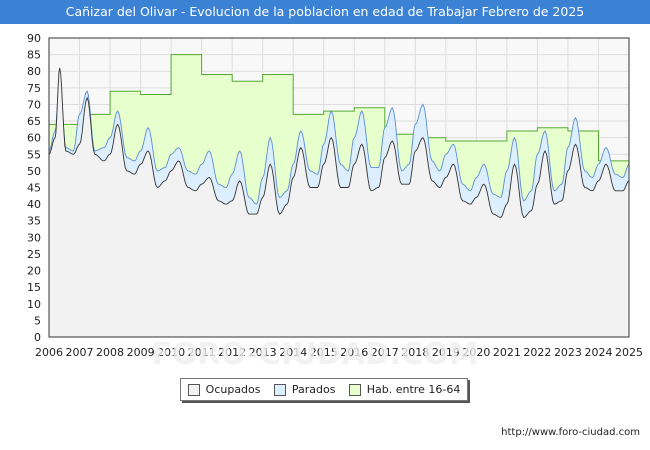 The height and width of the screenshot is (450, 650). I want to click on y-tick-label-75: 75, so click(34, 88).